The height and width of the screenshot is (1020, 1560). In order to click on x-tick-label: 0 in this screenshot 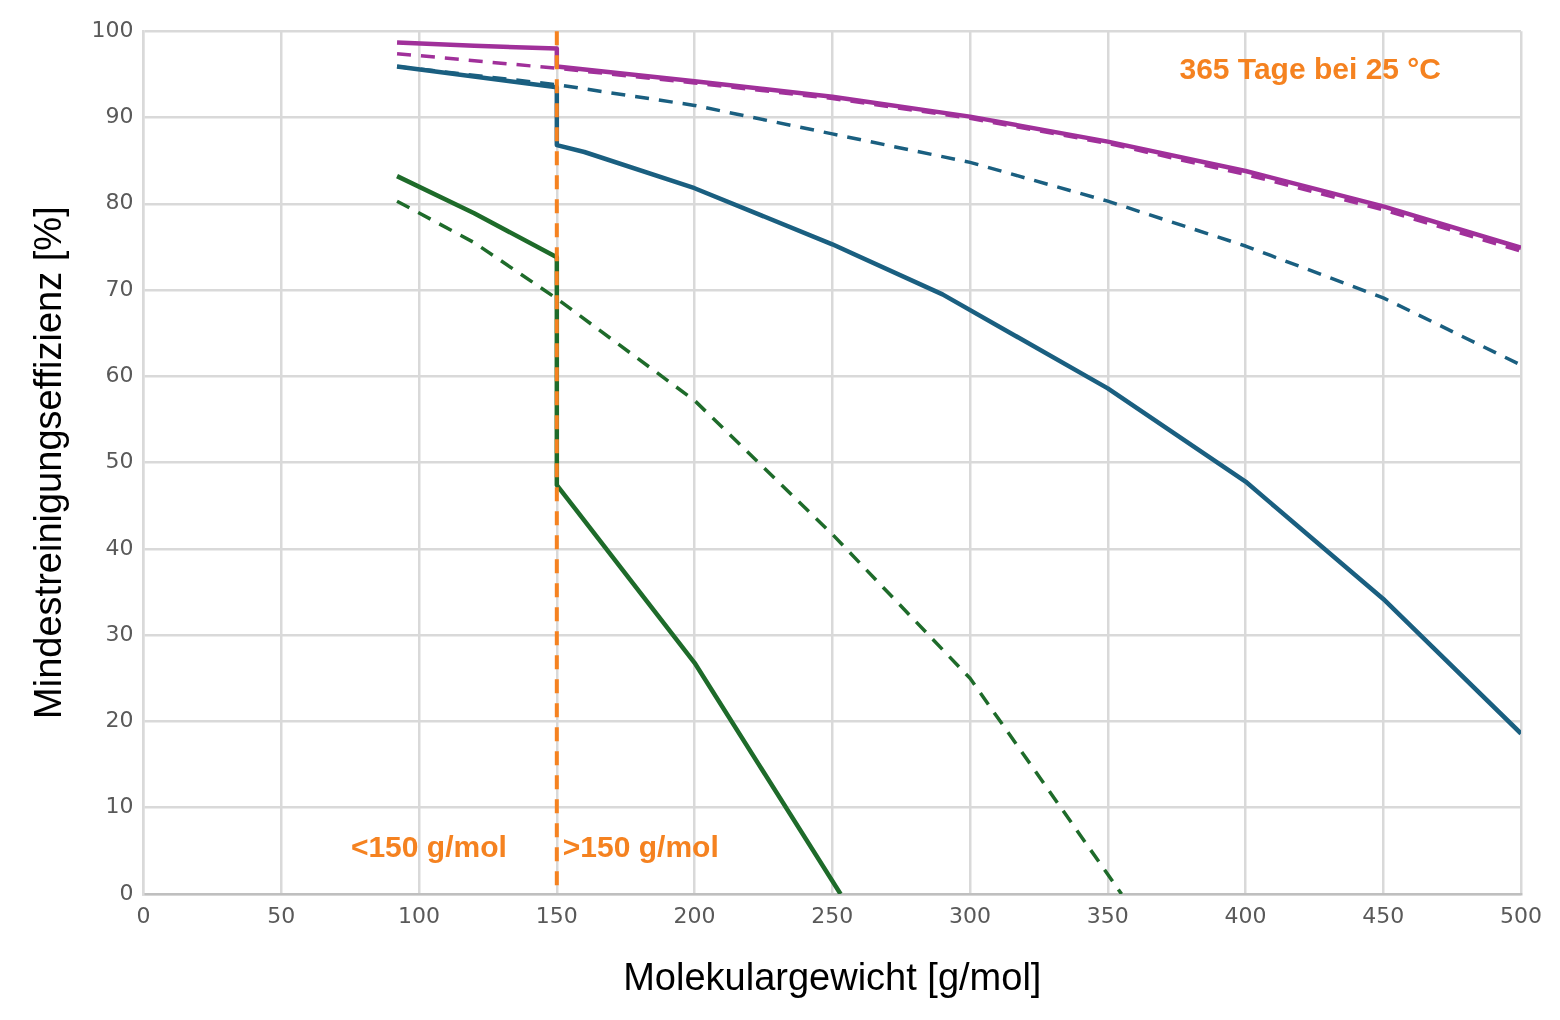, I will do `click(143, 915)`.